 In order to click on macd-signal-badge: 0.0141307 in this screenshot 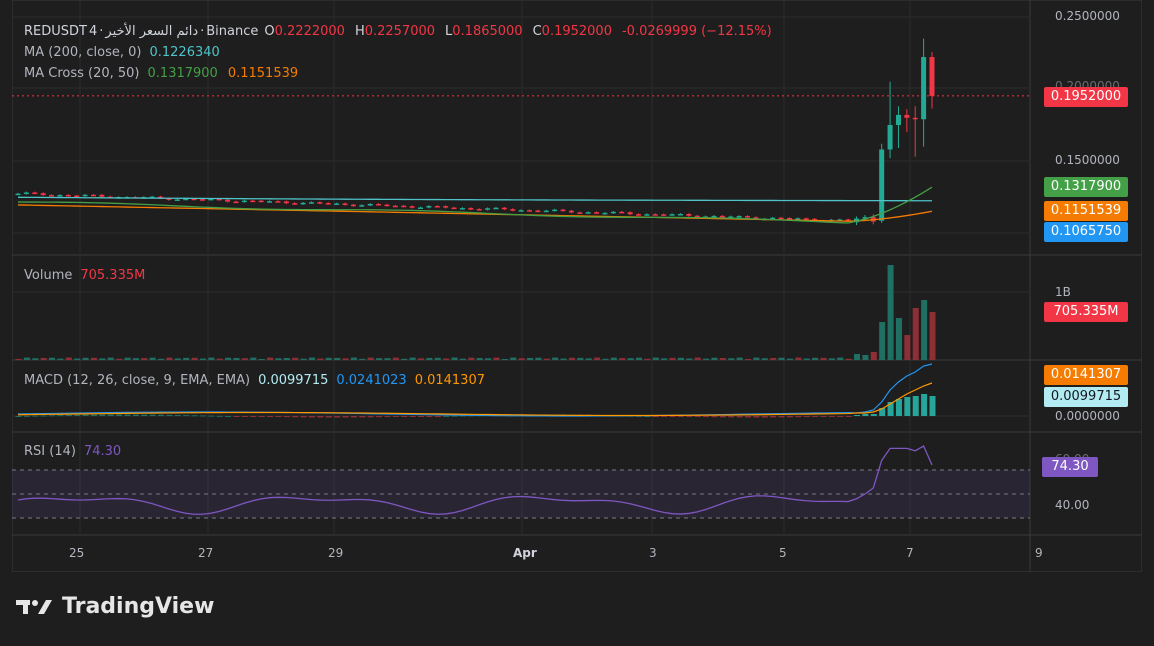, I will do `click(1086, 375)`.